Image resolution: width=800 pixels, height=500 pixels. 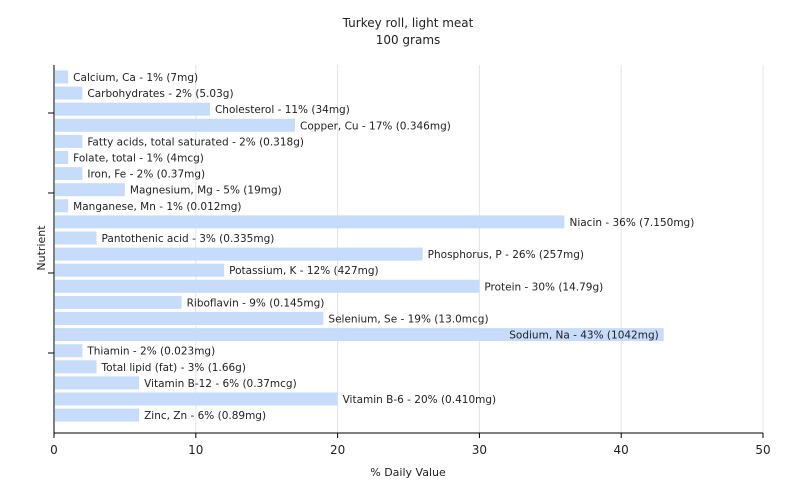 I want to click on bar-label: Manganese, Mn - 1% (0.012mg), so click(x=157, y=207).